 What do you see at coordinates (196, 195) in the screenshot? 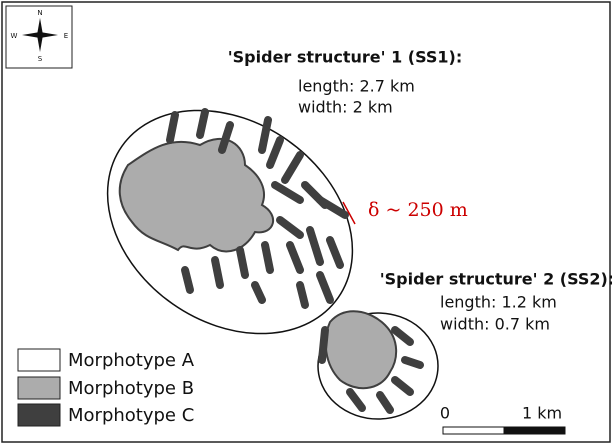
I see `ss1-core` at bounding box center [196, 195].